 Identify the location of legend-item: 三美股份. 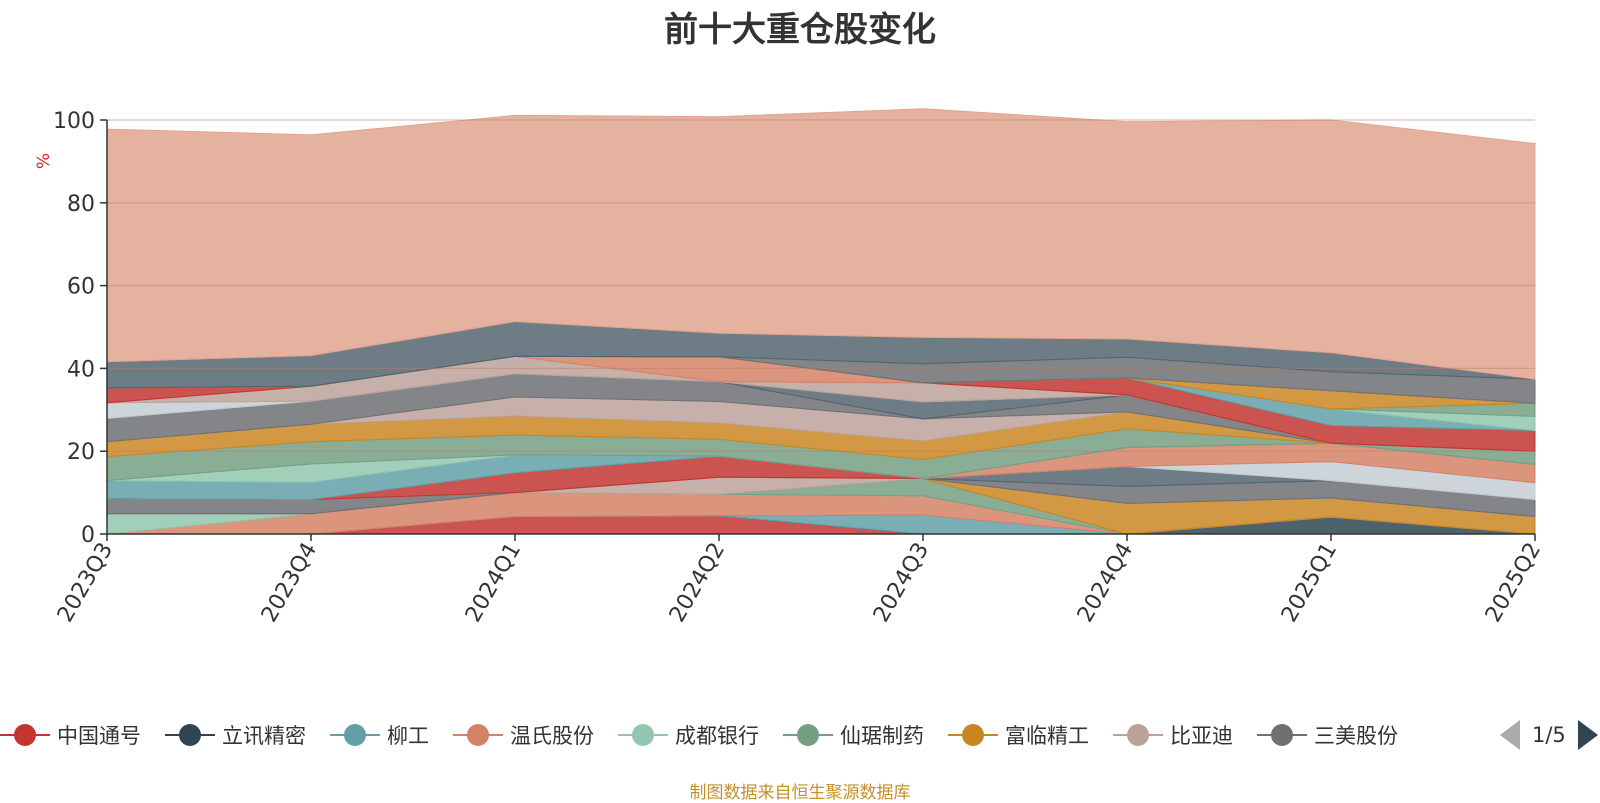
(1327, 735).